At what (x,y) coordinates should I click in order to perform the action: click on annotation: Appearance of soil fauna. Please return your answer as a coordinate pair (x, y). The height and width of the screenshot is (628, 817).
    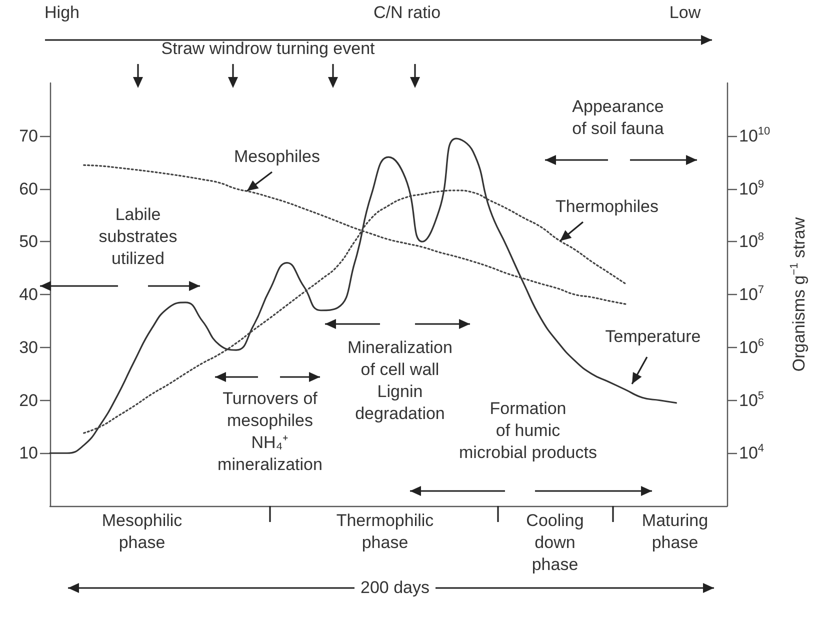
    Looking at the image, I should click on (618, 118).